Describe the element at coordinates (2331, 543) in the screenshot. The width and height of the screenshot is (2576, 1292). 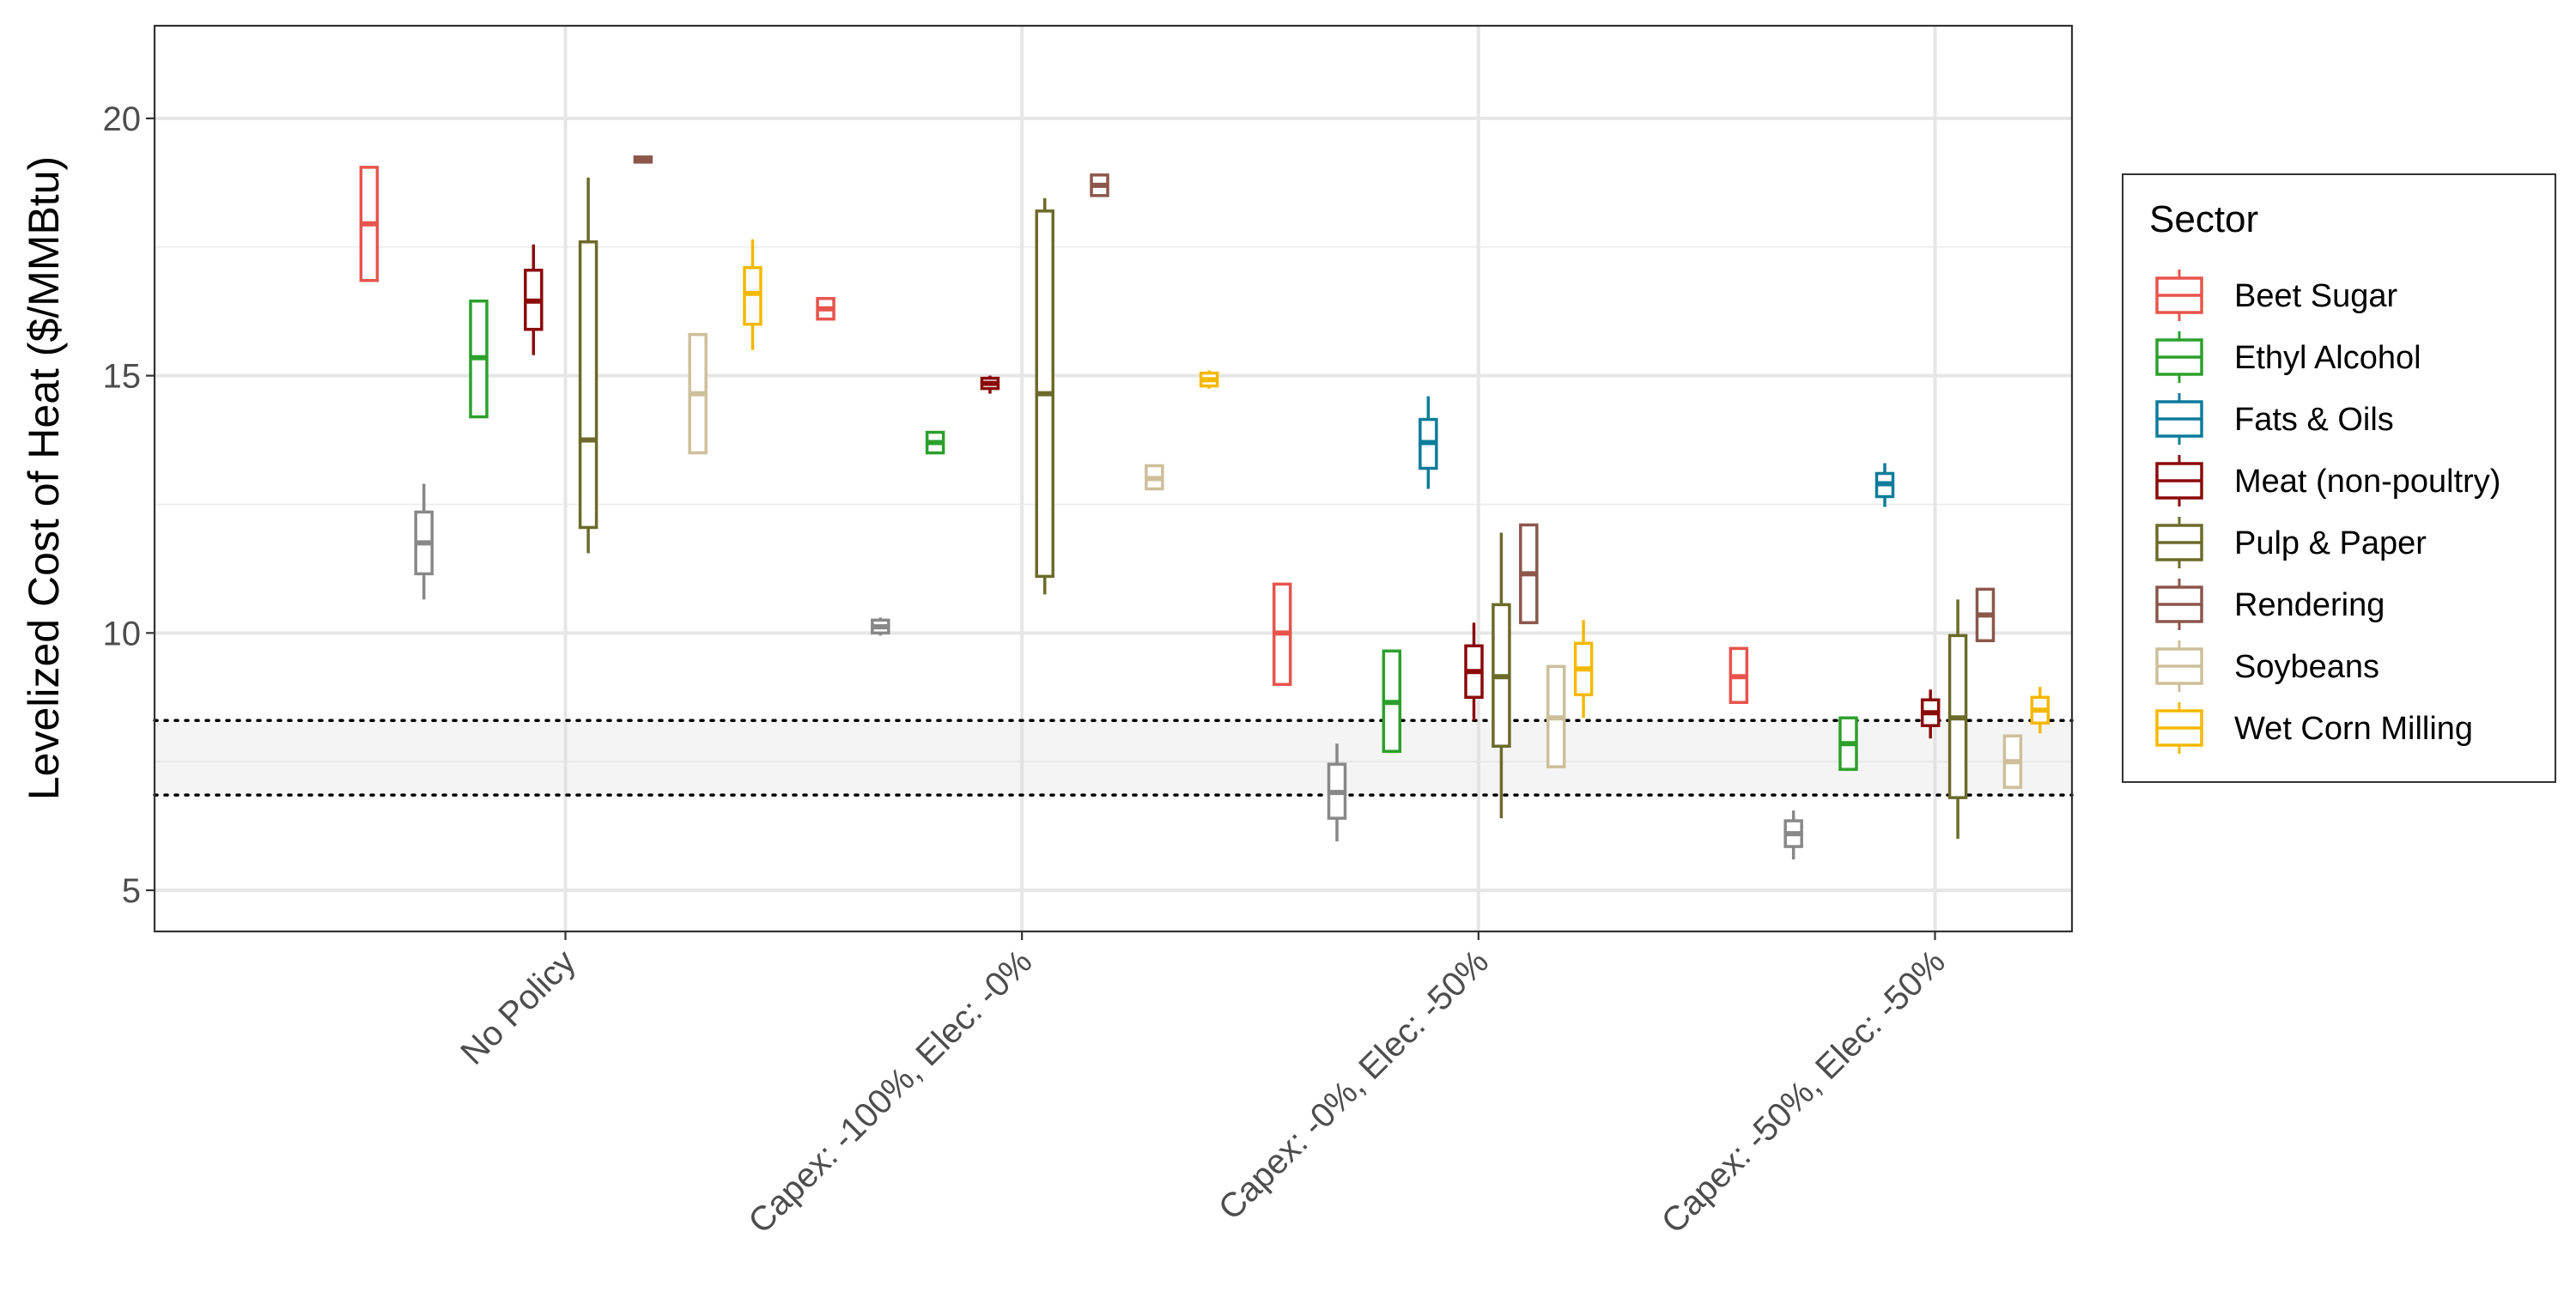
I see `legend-label: Pulp & Paper` at that location.